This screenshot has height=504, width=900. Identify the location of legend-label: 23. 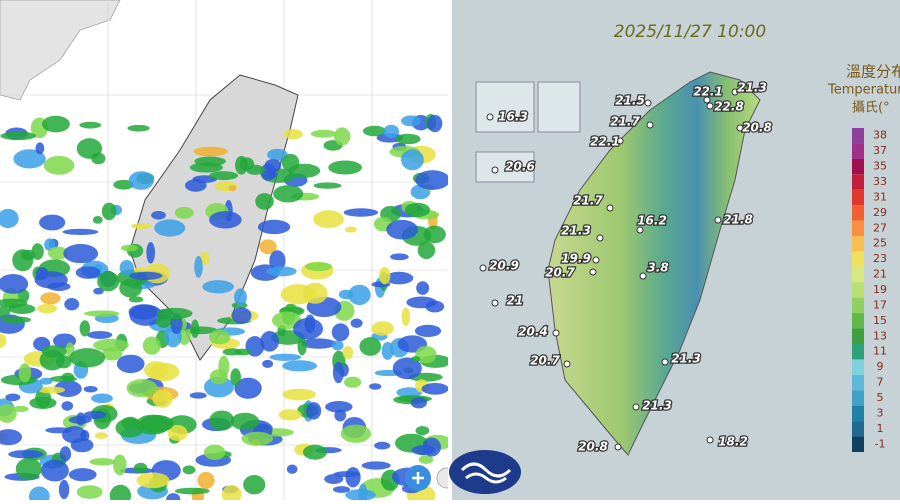
(880, 258).